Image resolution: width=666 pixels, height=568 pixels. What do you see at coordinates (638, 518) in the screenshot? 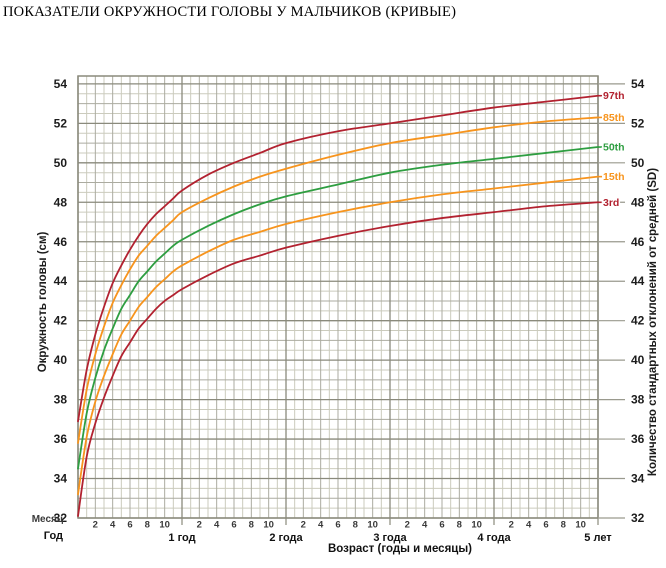
I see `y-tick-label-right: 32` at bounding box center [638, 518].